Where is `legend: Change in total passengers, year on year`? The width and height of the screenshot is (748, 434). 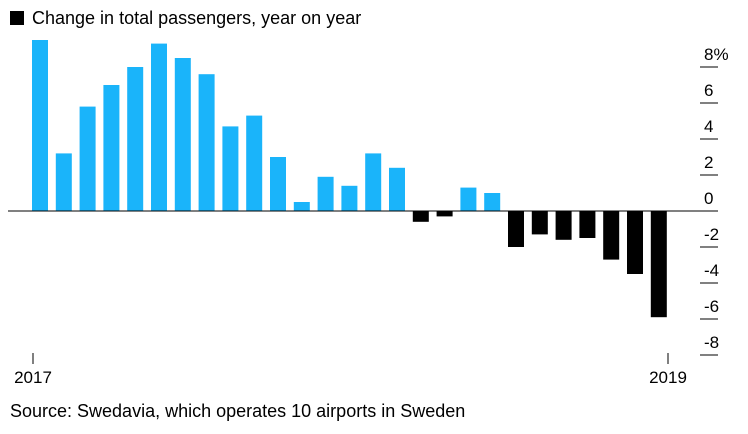 legend: Change in total passengers, year on year is located at coordinates (185, 18).